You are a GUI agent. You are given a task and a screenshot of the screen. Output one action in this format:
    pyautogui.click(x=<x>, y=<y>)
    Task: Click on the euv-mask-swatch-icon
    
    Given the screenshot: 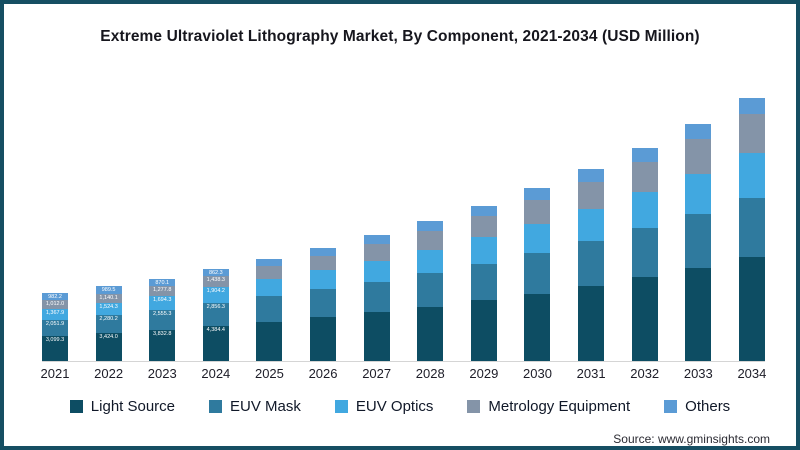 What is the action you would take?
    pyautogui.click(x=216, y=406)
    